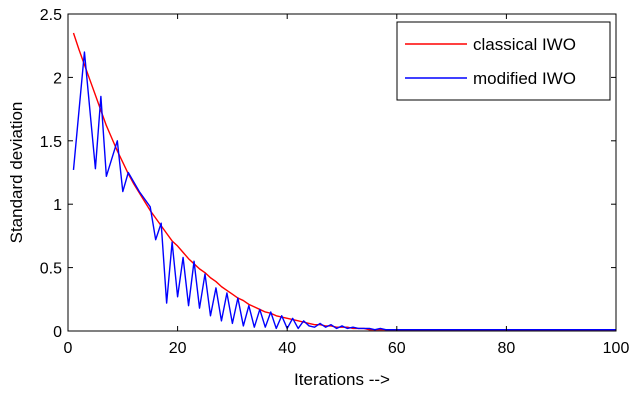 This screenshot has height=394, width=631. Describe the element at coordinates (51, 269) in the screenshot. I see `y-tick-label: 0.5` at that location.